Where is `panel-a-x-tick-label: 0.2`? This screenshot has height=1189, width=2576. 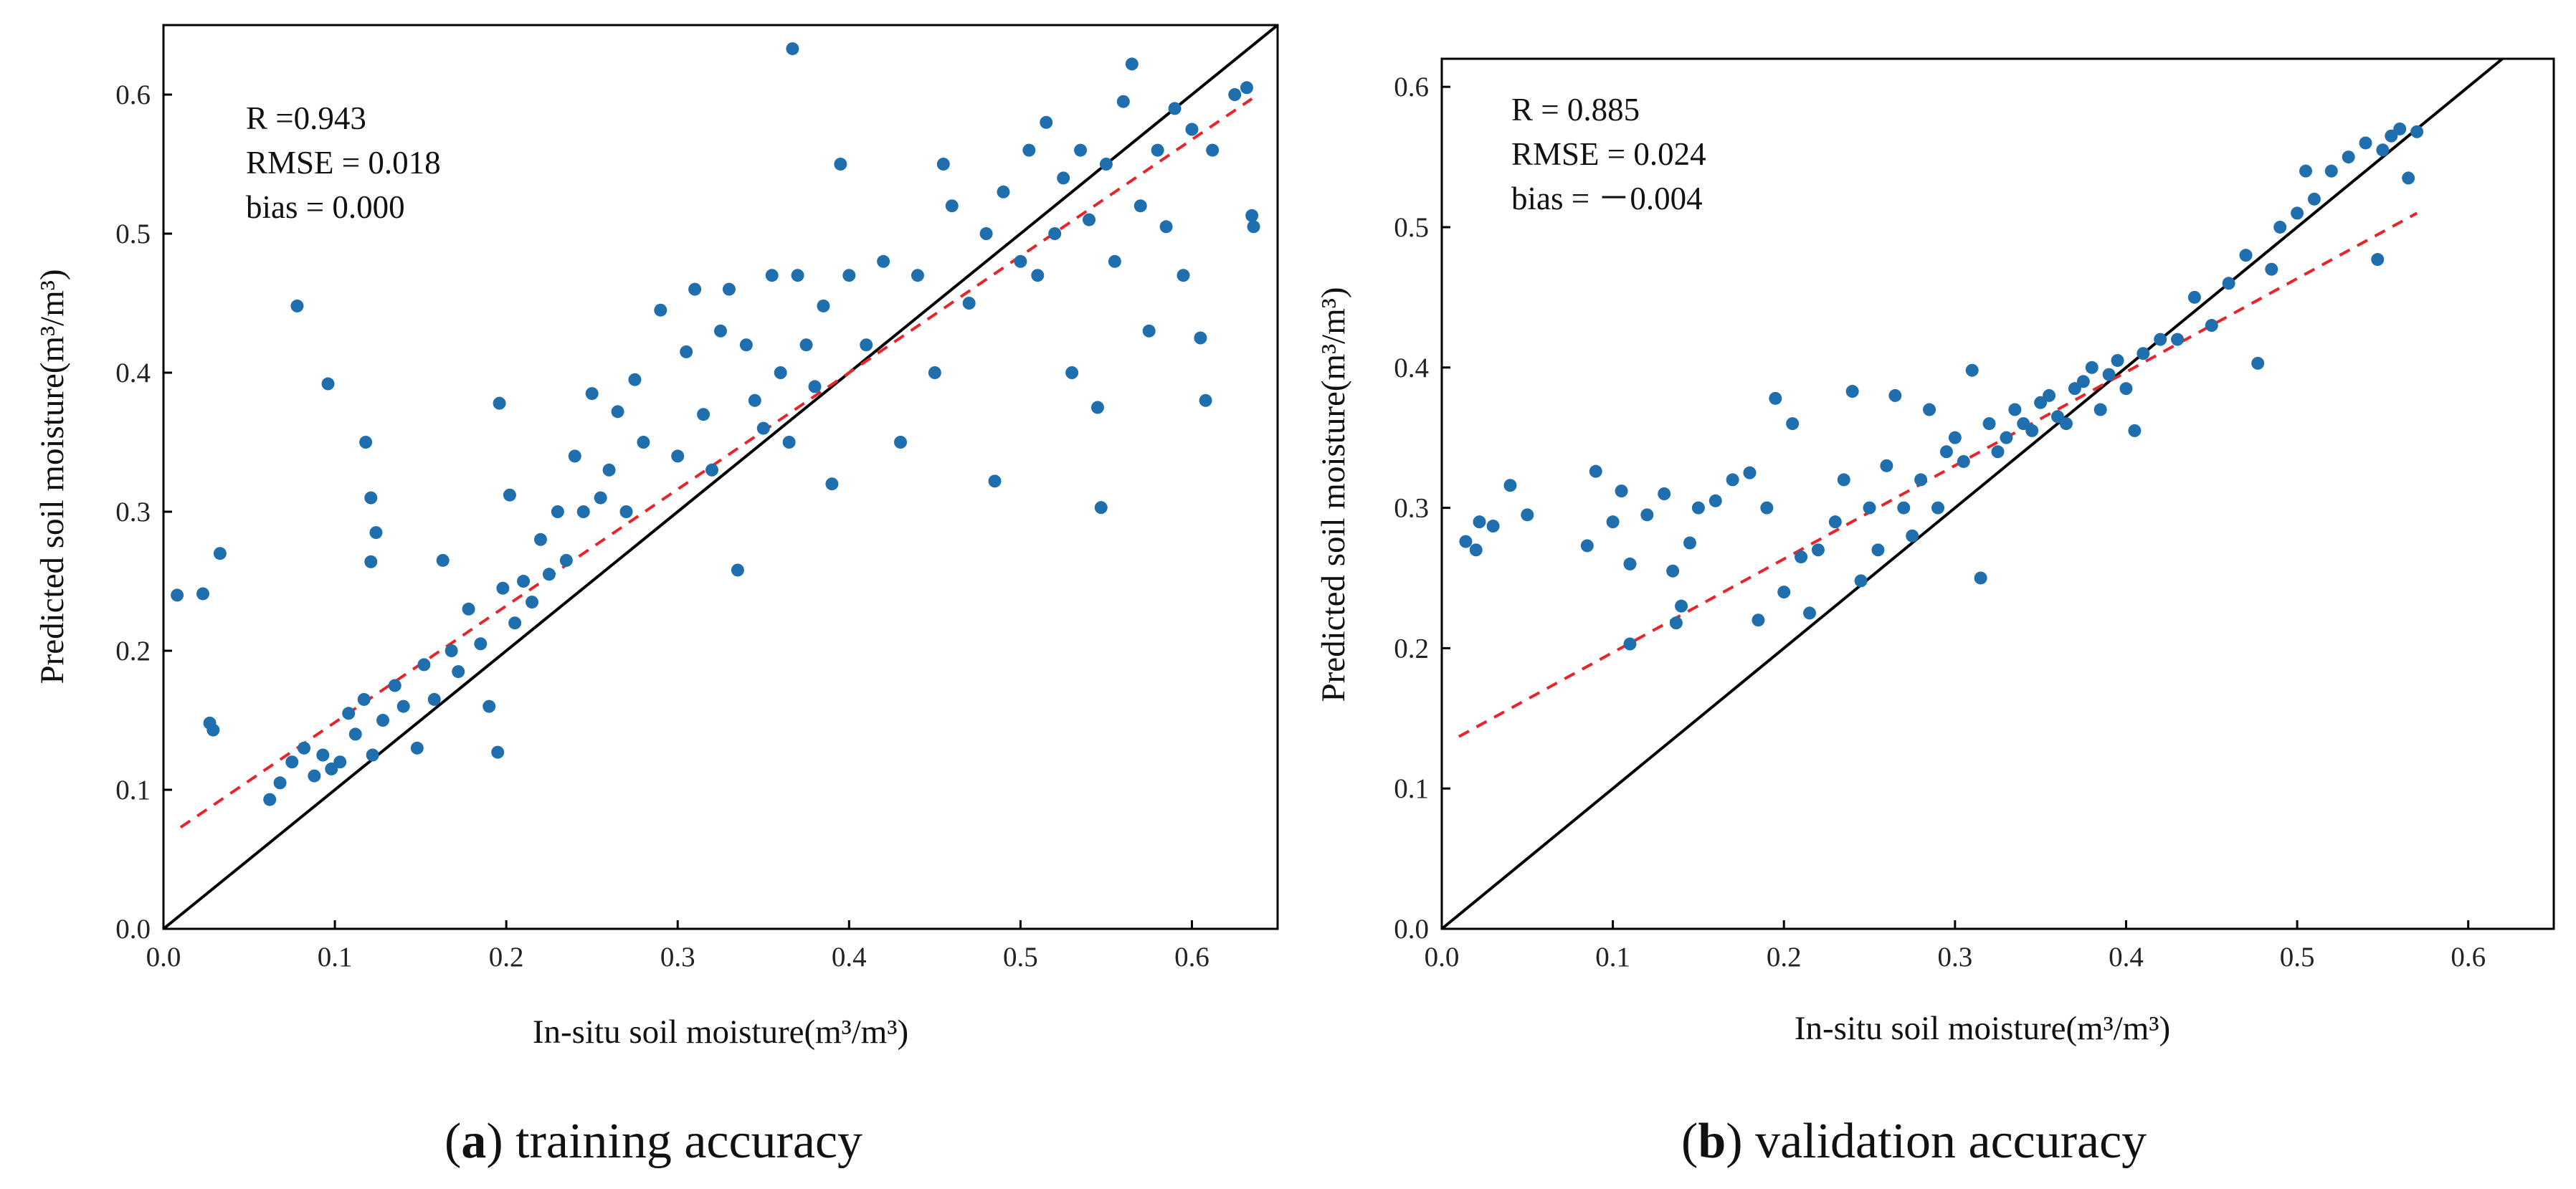
panel-a-x-tick-label: 0.2 is located at coordinates (506, 957).